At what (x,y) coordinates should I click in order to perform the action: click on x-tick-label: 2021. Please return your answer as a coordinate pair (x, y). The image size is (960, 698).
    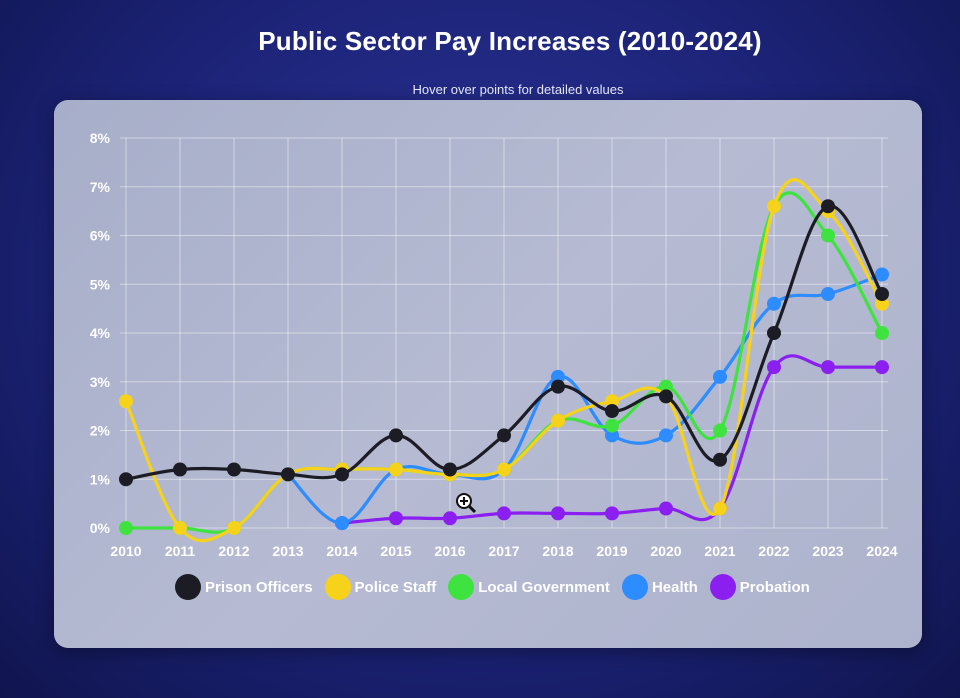
    Looking at the image, I should click on (719, 551).